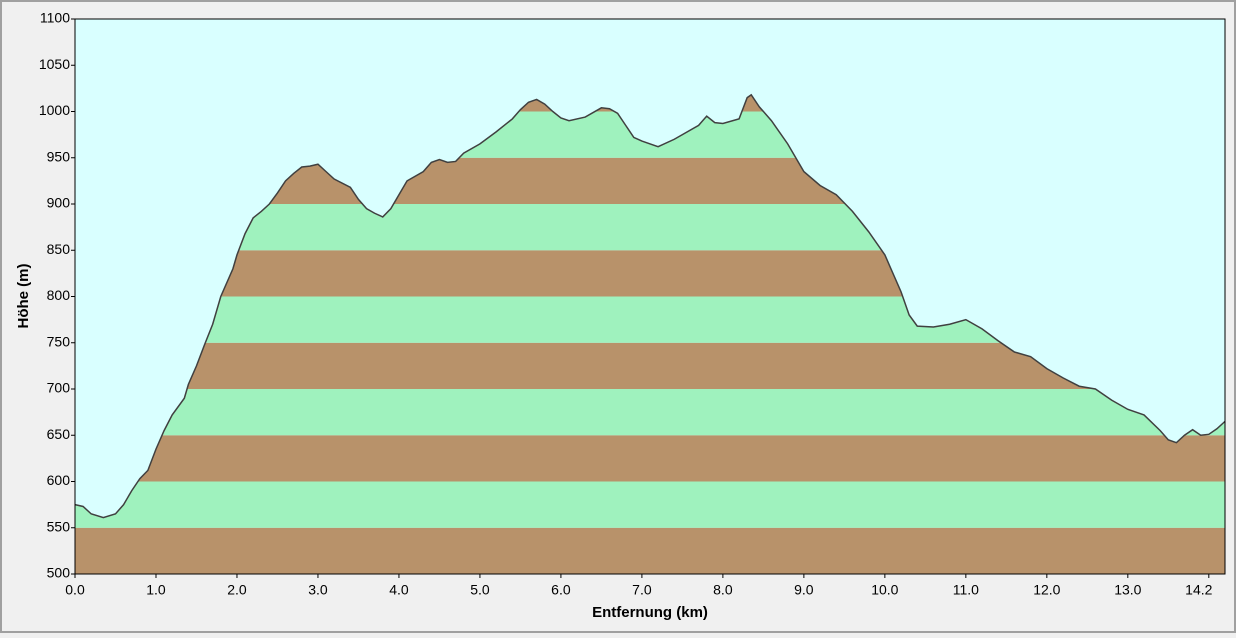 The width and height of the screenshot is (1236, 638). I want to click on x-tick-label: 7.0, so click(642, 590).